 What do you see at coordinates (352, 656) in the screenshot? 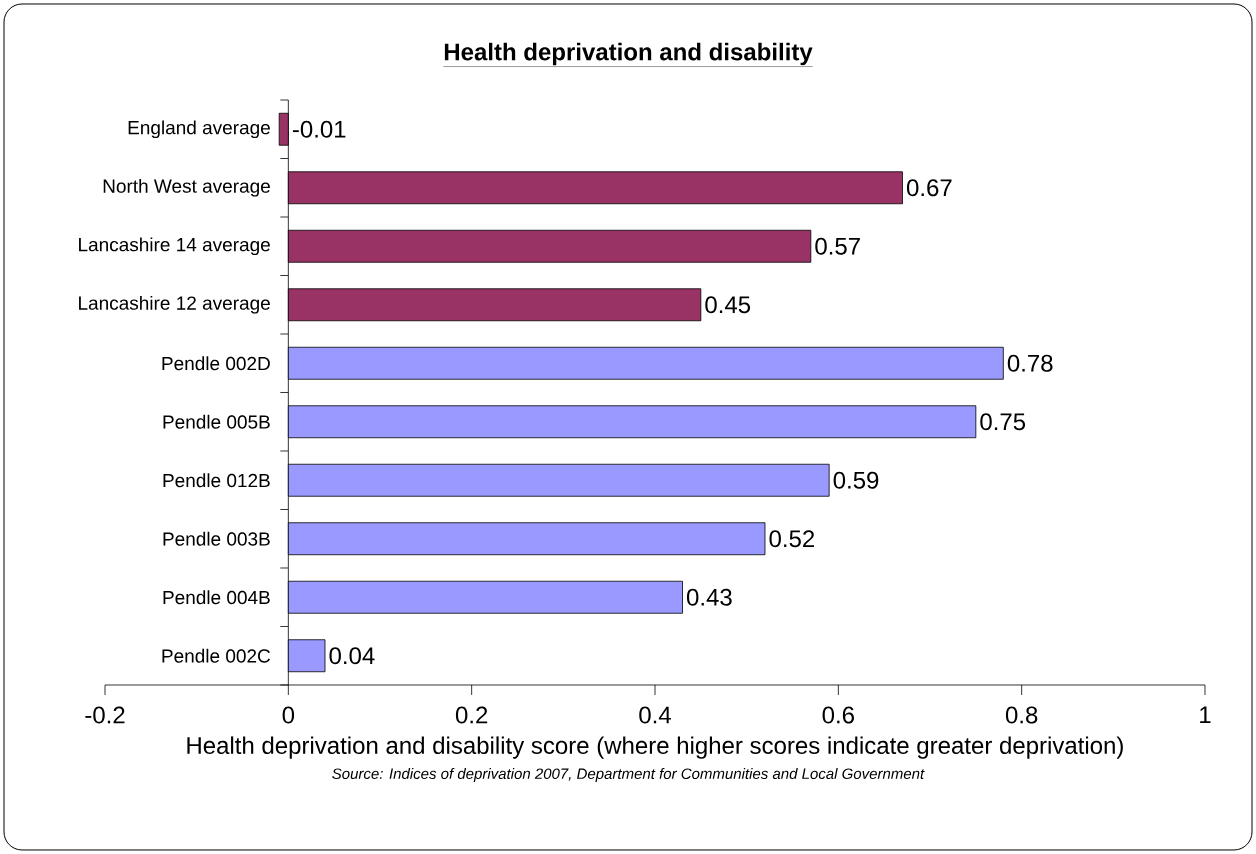
I see `data-label: 0.04` at bounding box center [352, 656].